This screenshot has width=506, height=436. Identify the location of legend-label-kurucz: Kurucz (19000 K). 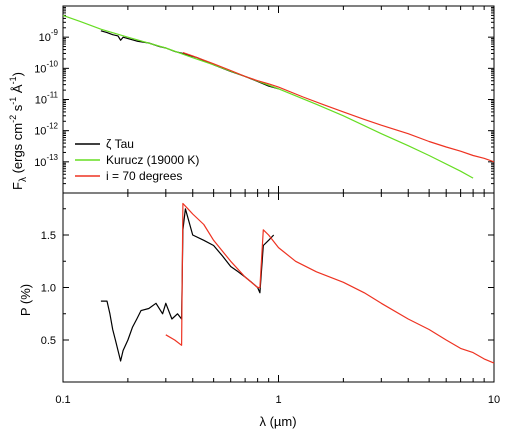
(152, 160).